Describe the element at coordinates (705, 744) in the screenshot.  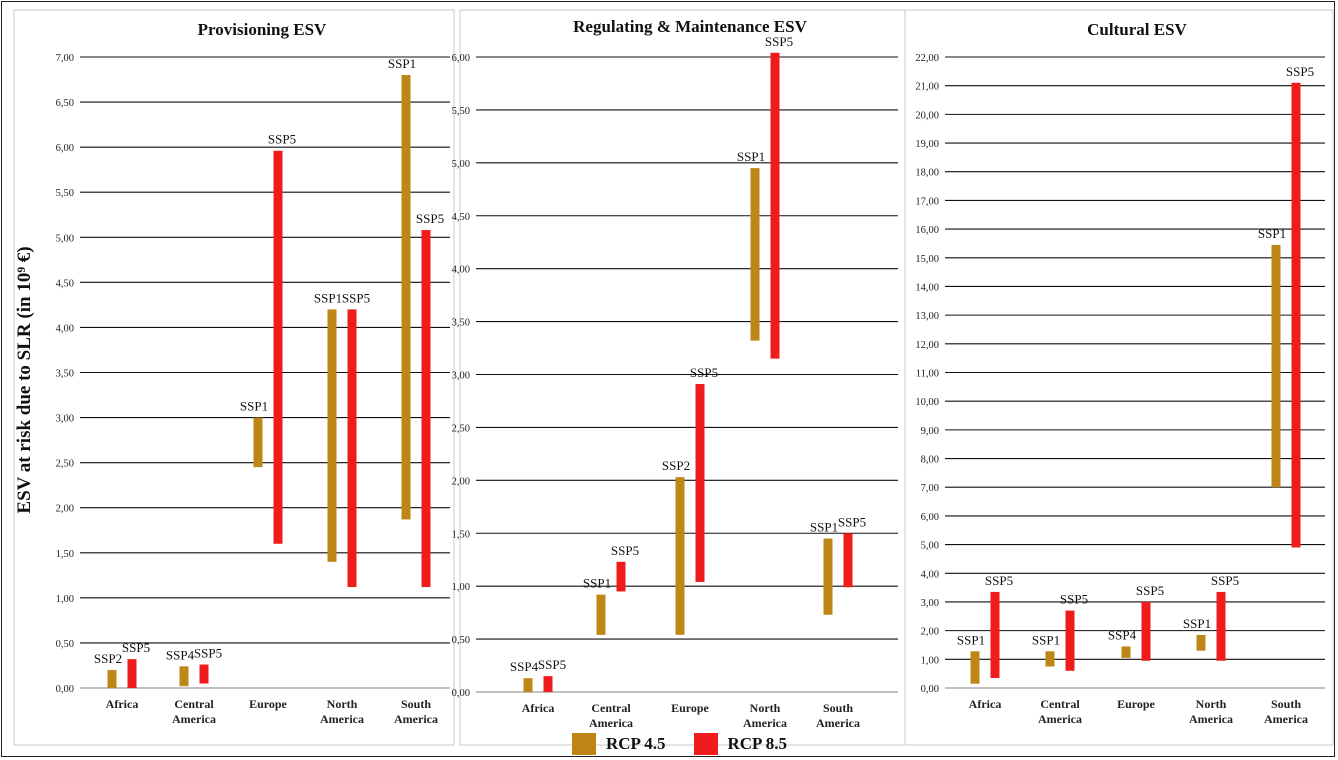
I see `legend-swatch-rcp85` at that location.